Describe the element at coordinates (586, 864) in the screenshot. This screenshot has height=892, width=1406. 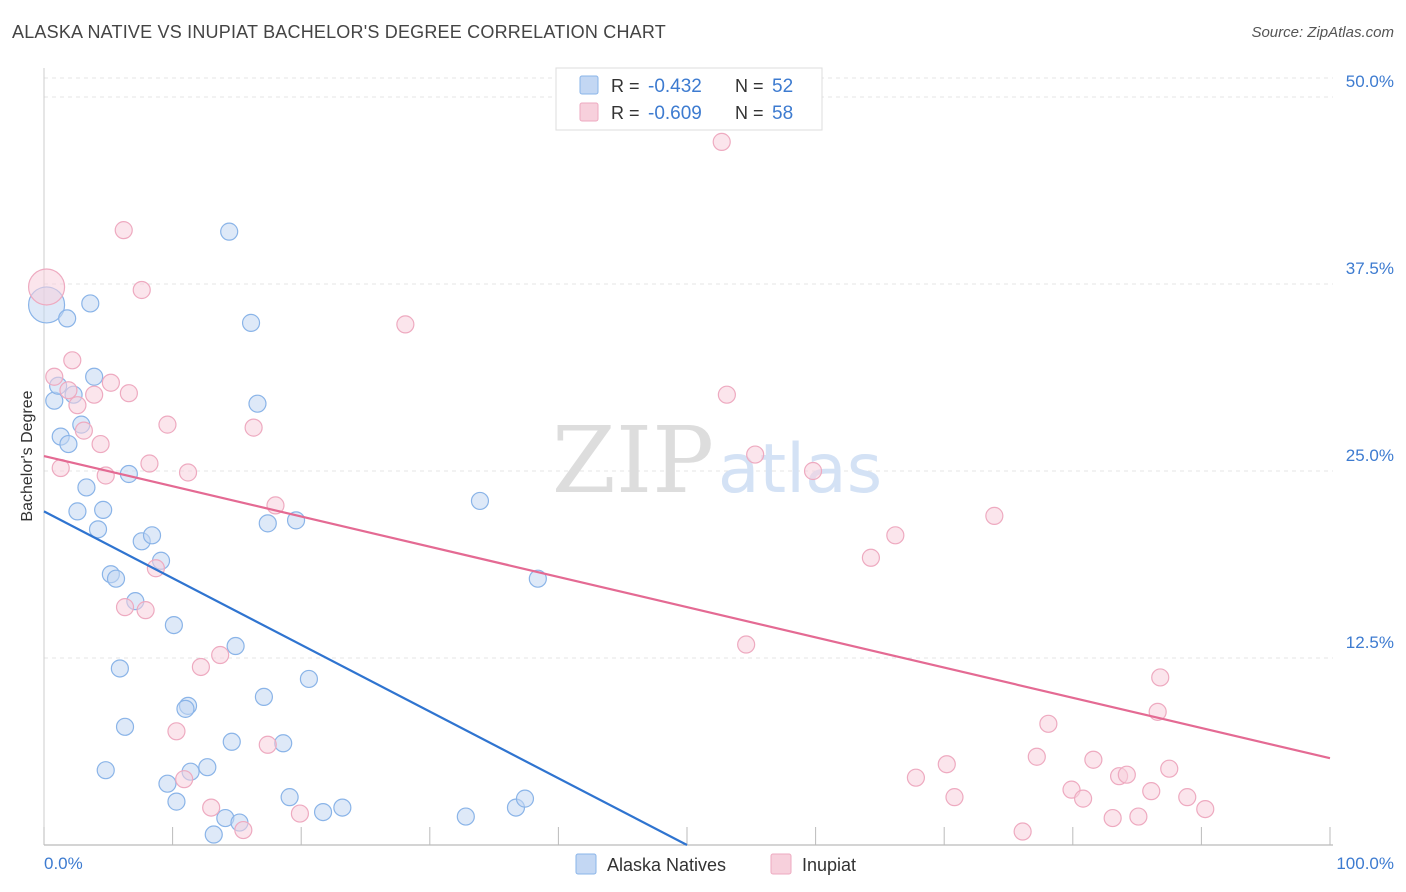
I see `legend-swatch-alaska-natives` at that location.